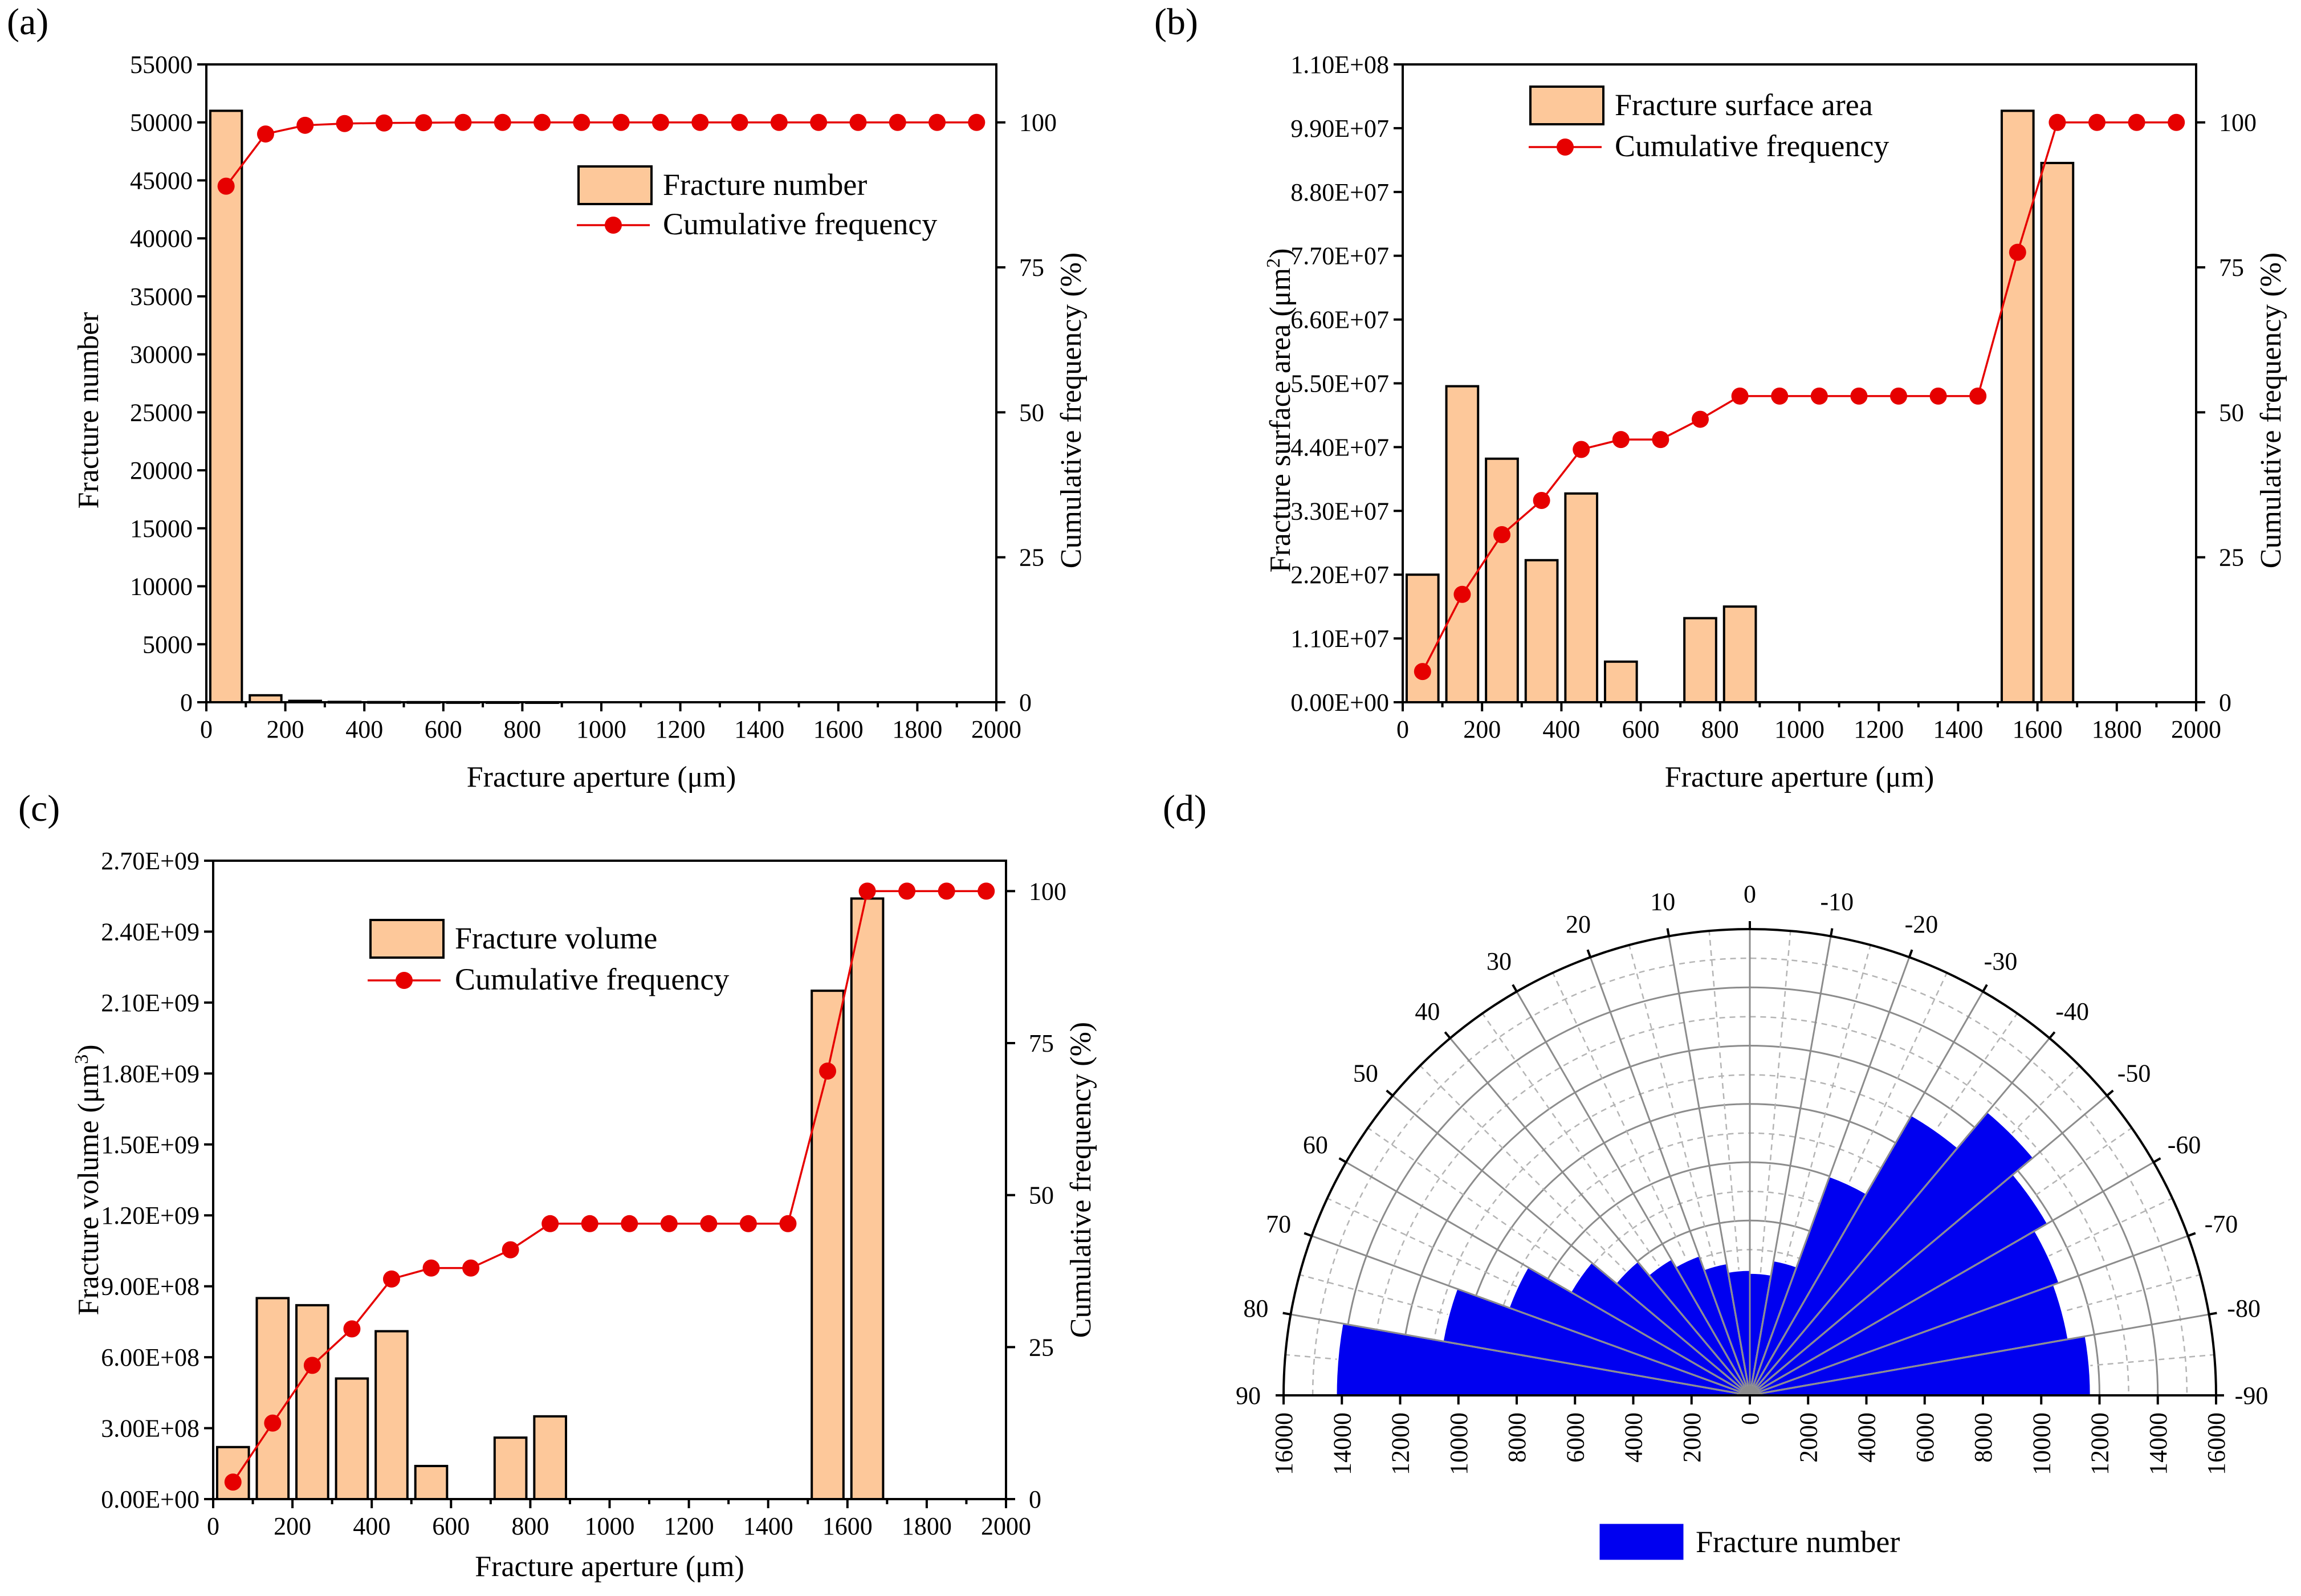 This screenshot has height=1596, width=2301. I want to click on angle-label: -90, so click(2252, 1396).